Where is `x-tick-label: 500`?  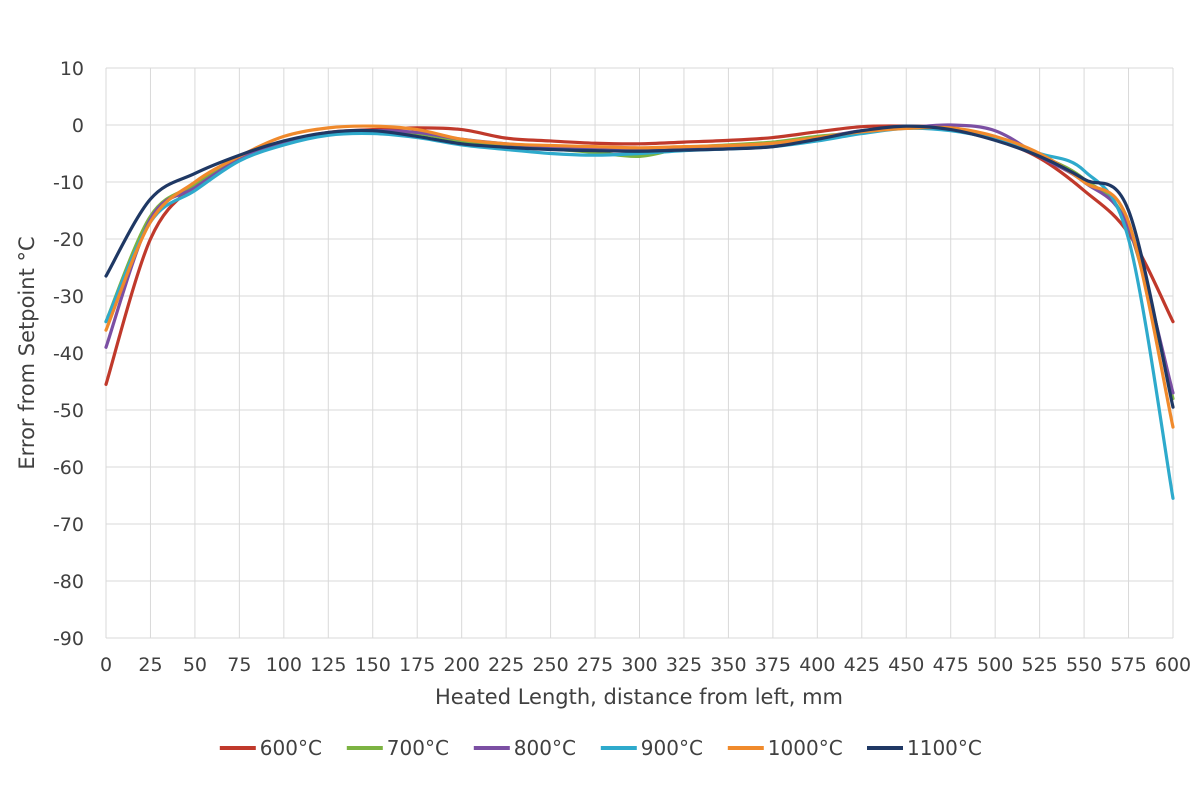
x-tick-label: 500 is located at coordinates (995, 665).